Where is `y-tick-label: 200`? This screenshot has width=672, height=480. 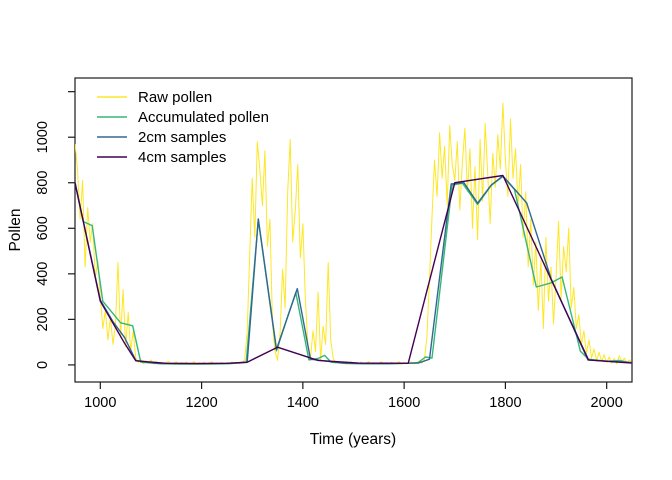 y-tick-label: 200 is located at coordinates (43, 319).